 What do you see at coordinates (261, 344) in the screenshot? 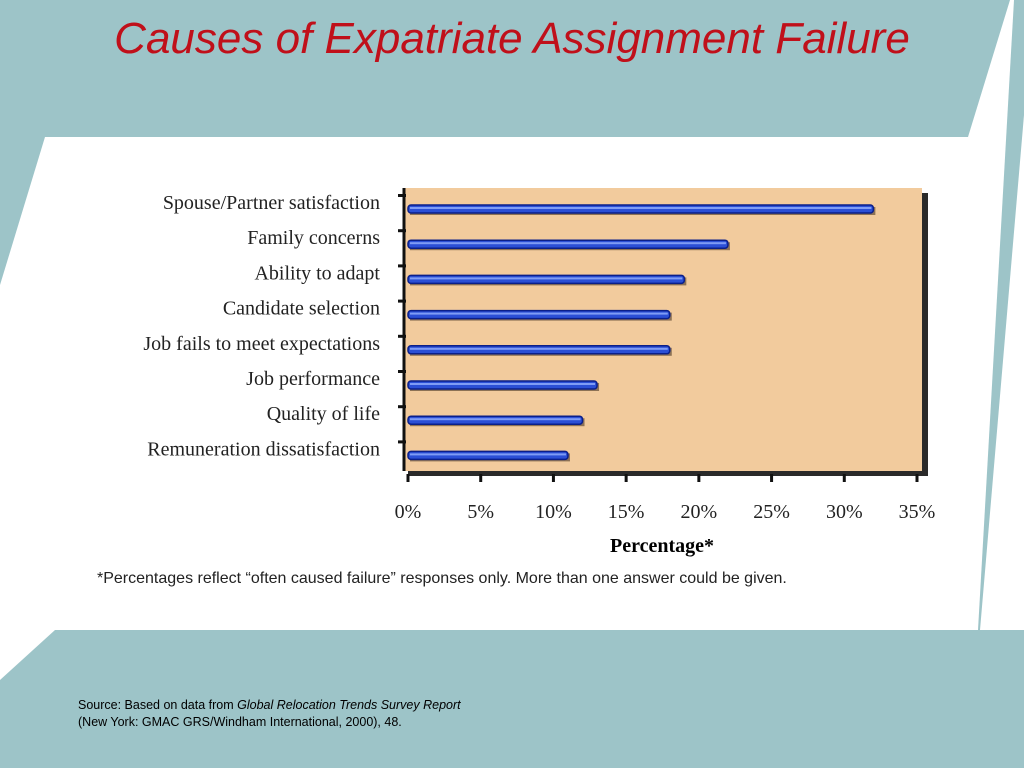
I see `category-label: Job fails to meet expectations` at bounding box center [261, 344].